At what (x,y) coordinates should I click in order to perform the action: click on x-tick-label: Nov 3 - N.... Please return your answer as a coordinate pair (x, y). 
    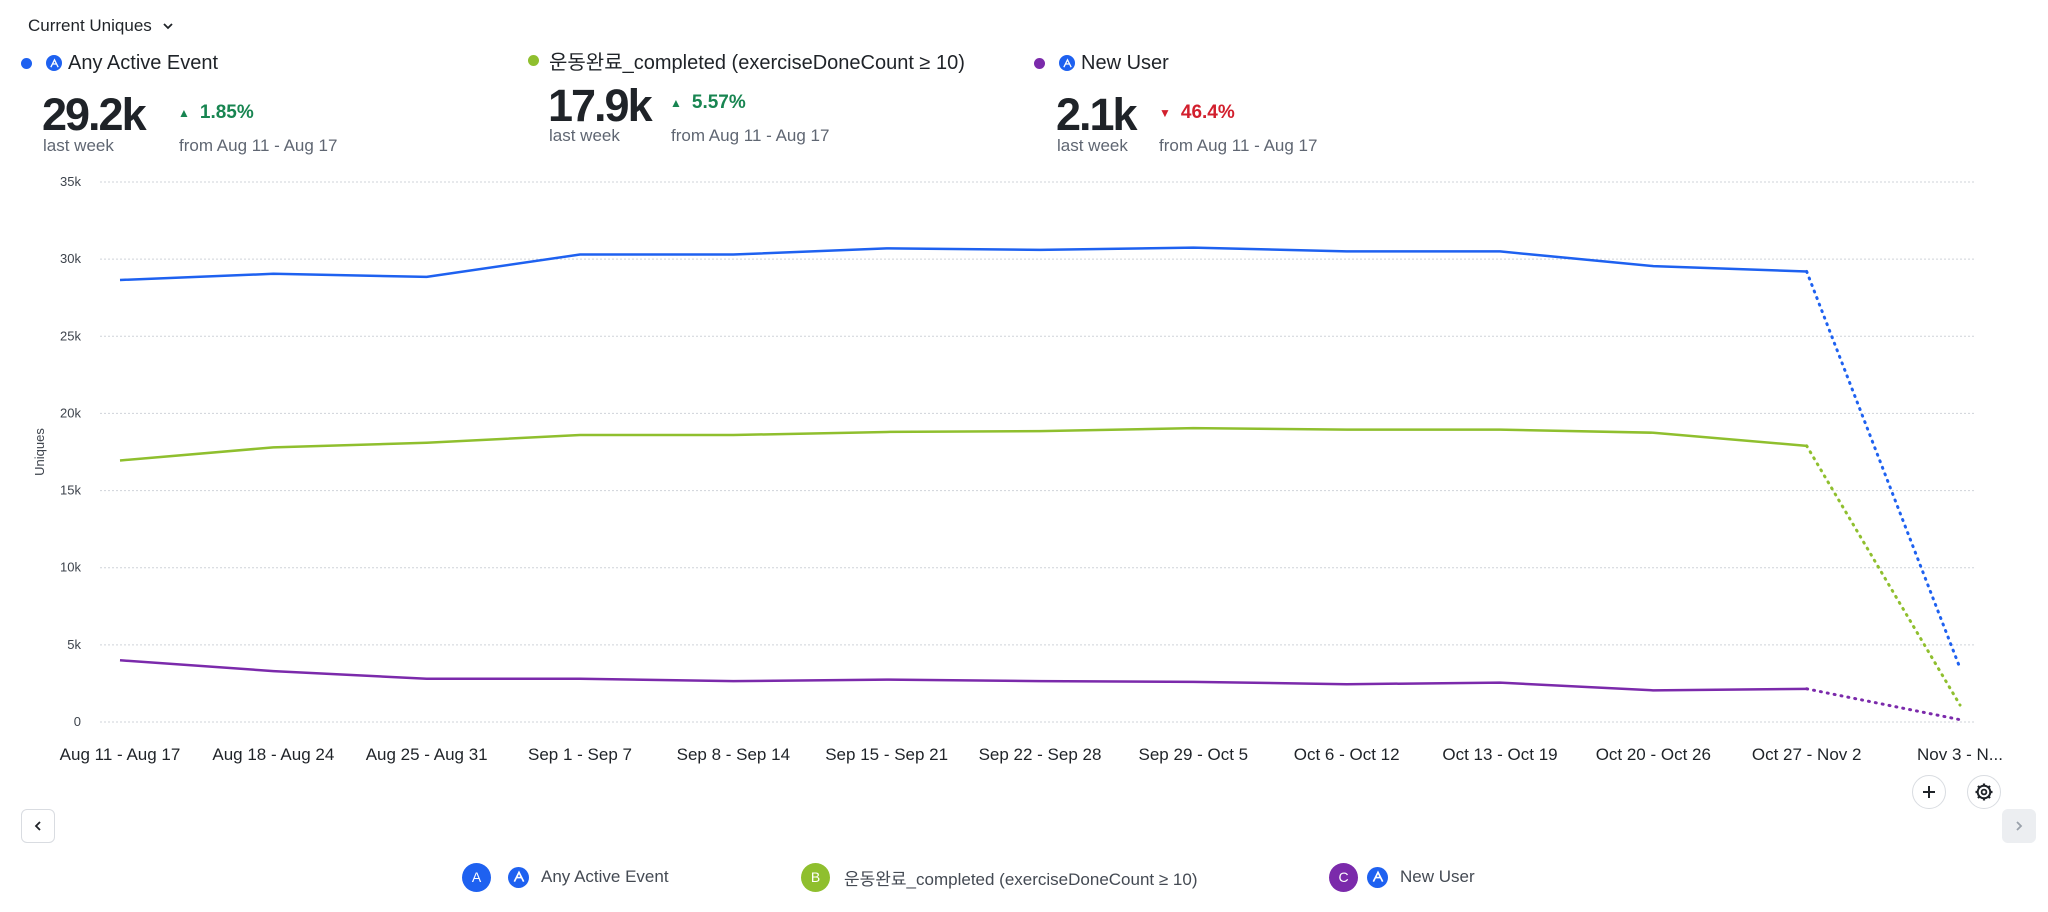
    Looking at the image, I should click on (1960, 754).